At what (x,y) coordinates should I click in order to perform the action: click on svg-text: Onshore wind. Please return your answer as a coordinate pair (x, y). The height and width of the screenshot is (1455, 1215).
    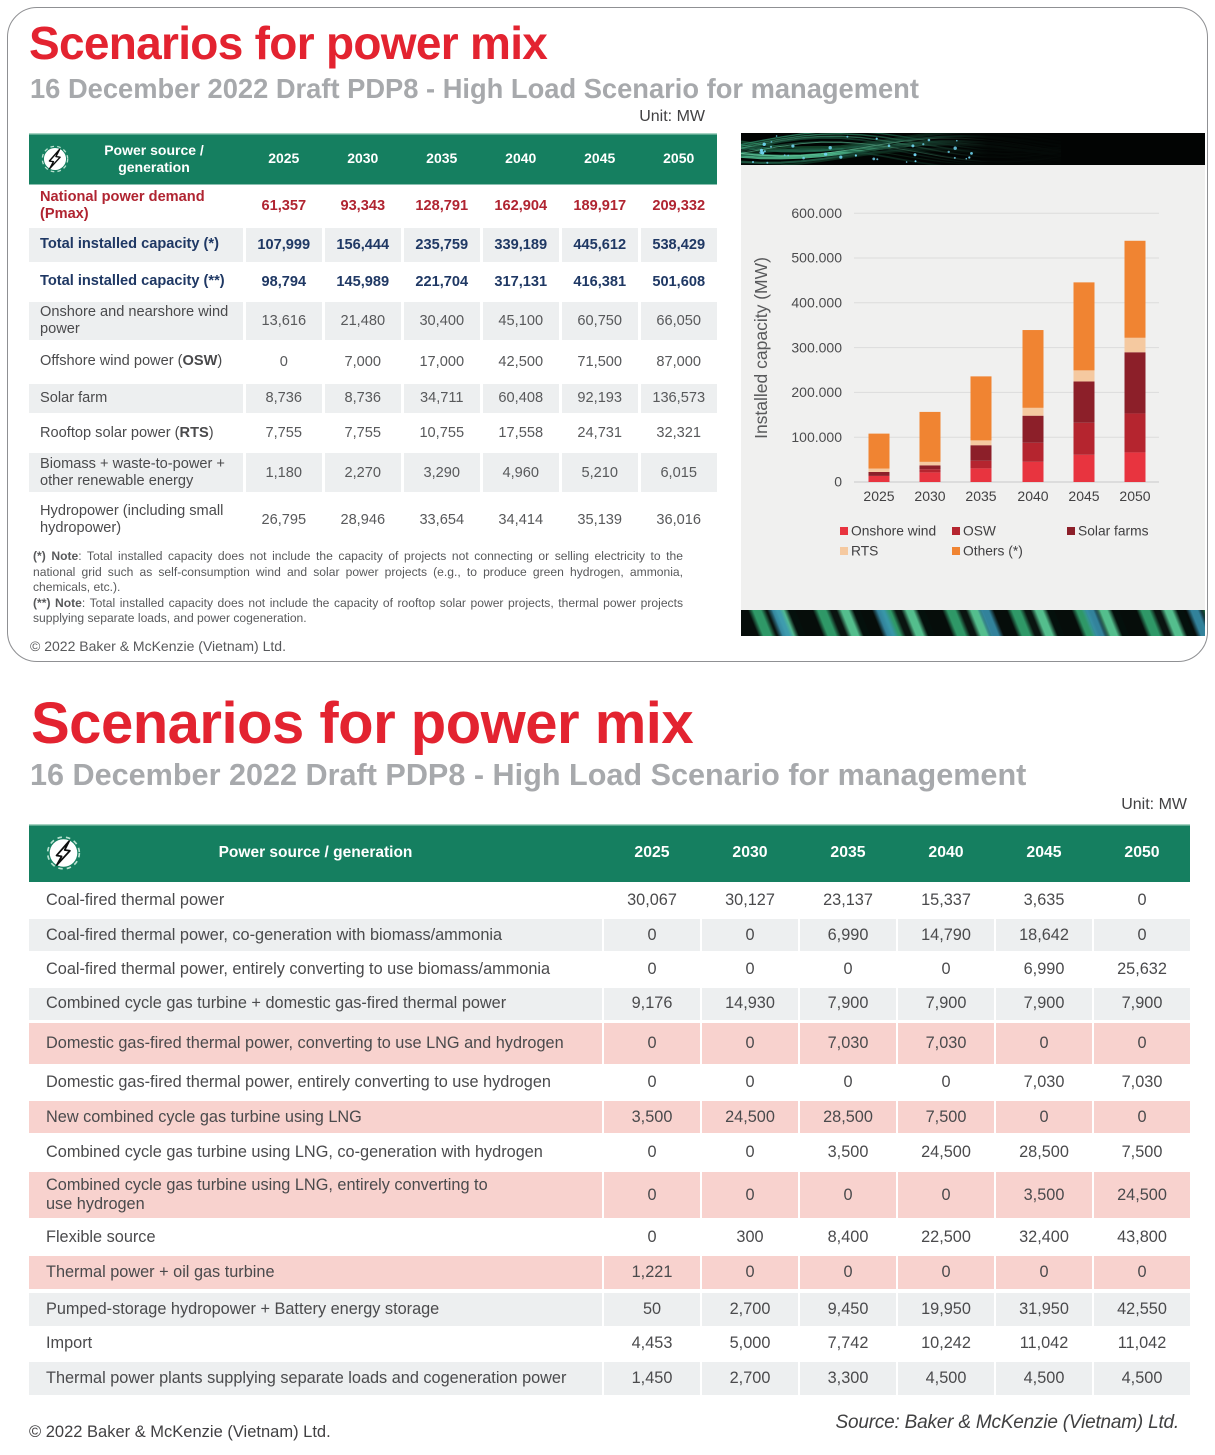
    Looking at the image, I should click on (893, 531).